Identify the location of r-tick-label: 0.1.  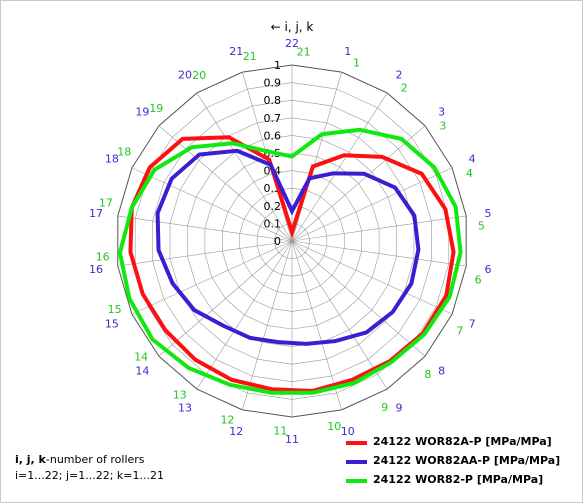
(273, 223).